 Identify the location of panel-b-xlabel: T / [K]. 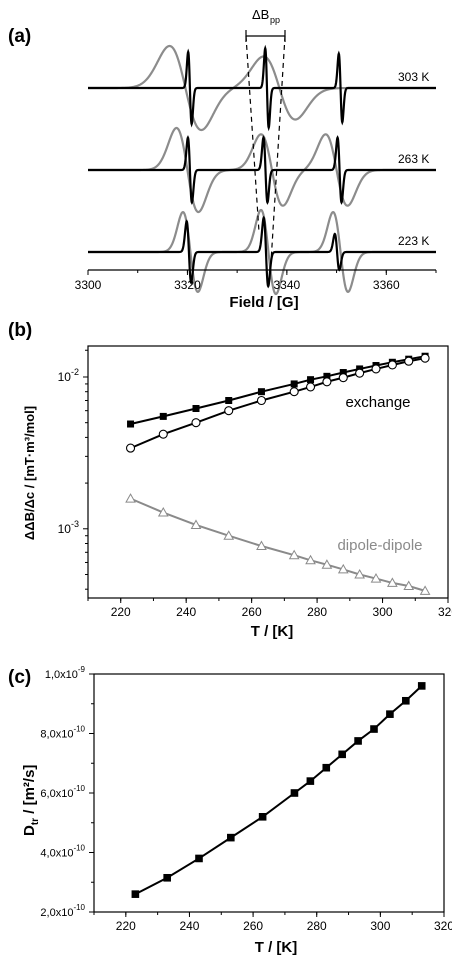
(272, 631).